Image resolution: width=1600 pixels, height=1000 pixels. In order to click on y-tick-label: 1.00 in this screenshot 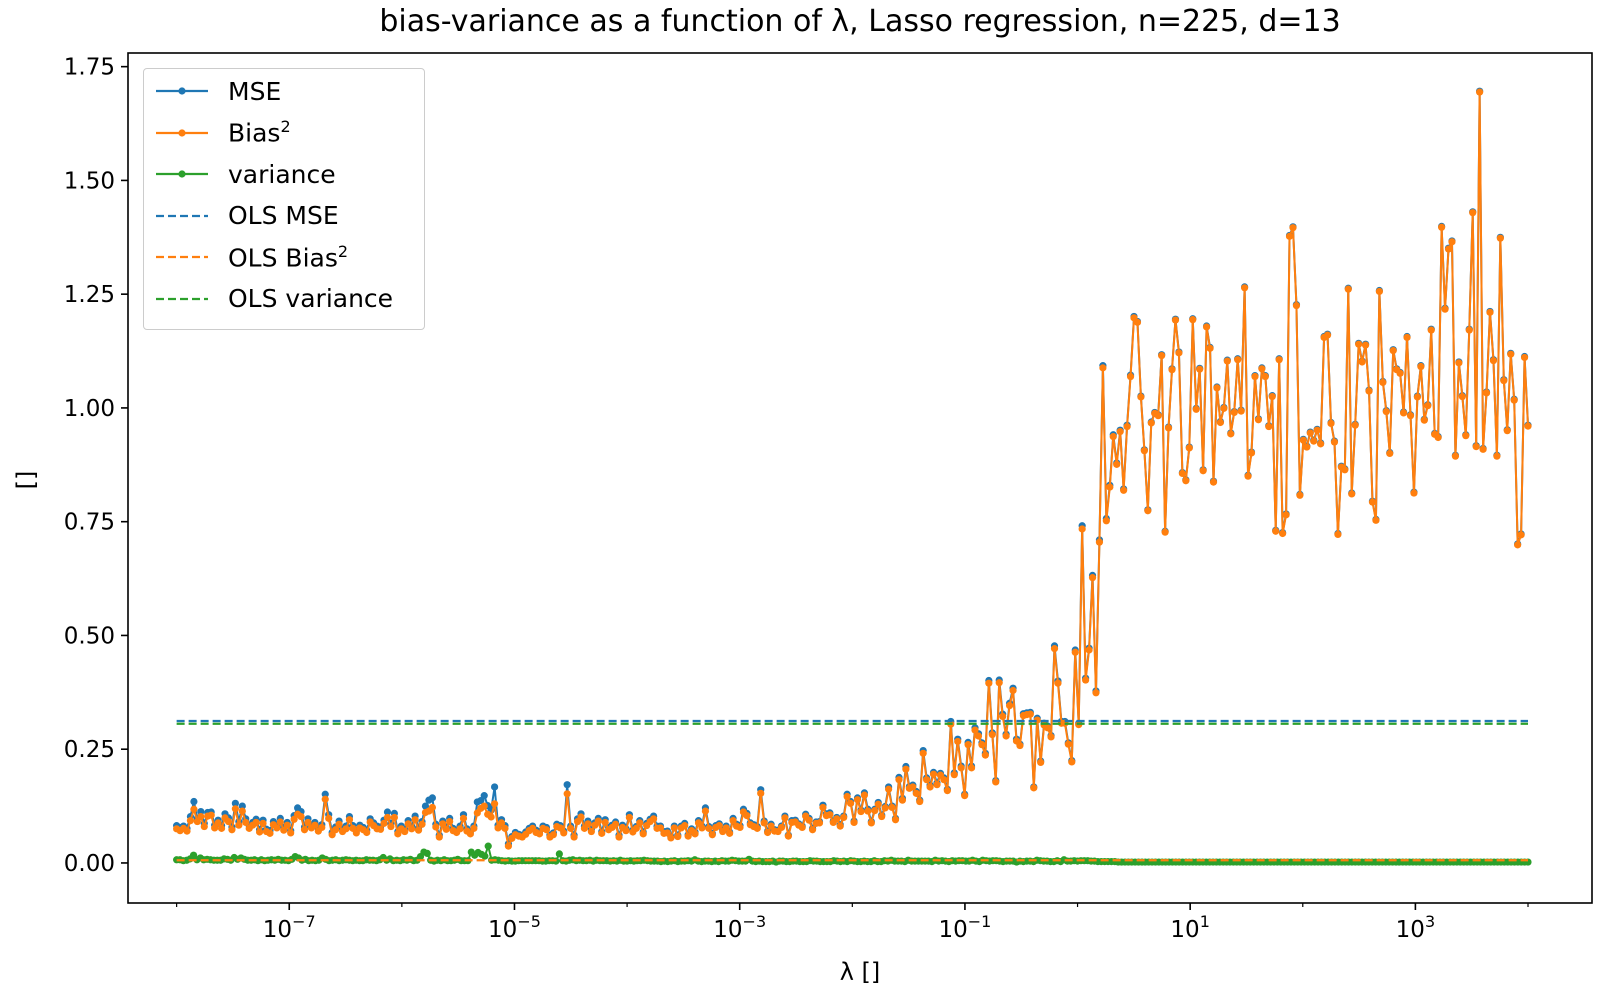, I will do `click(89, 409)`.